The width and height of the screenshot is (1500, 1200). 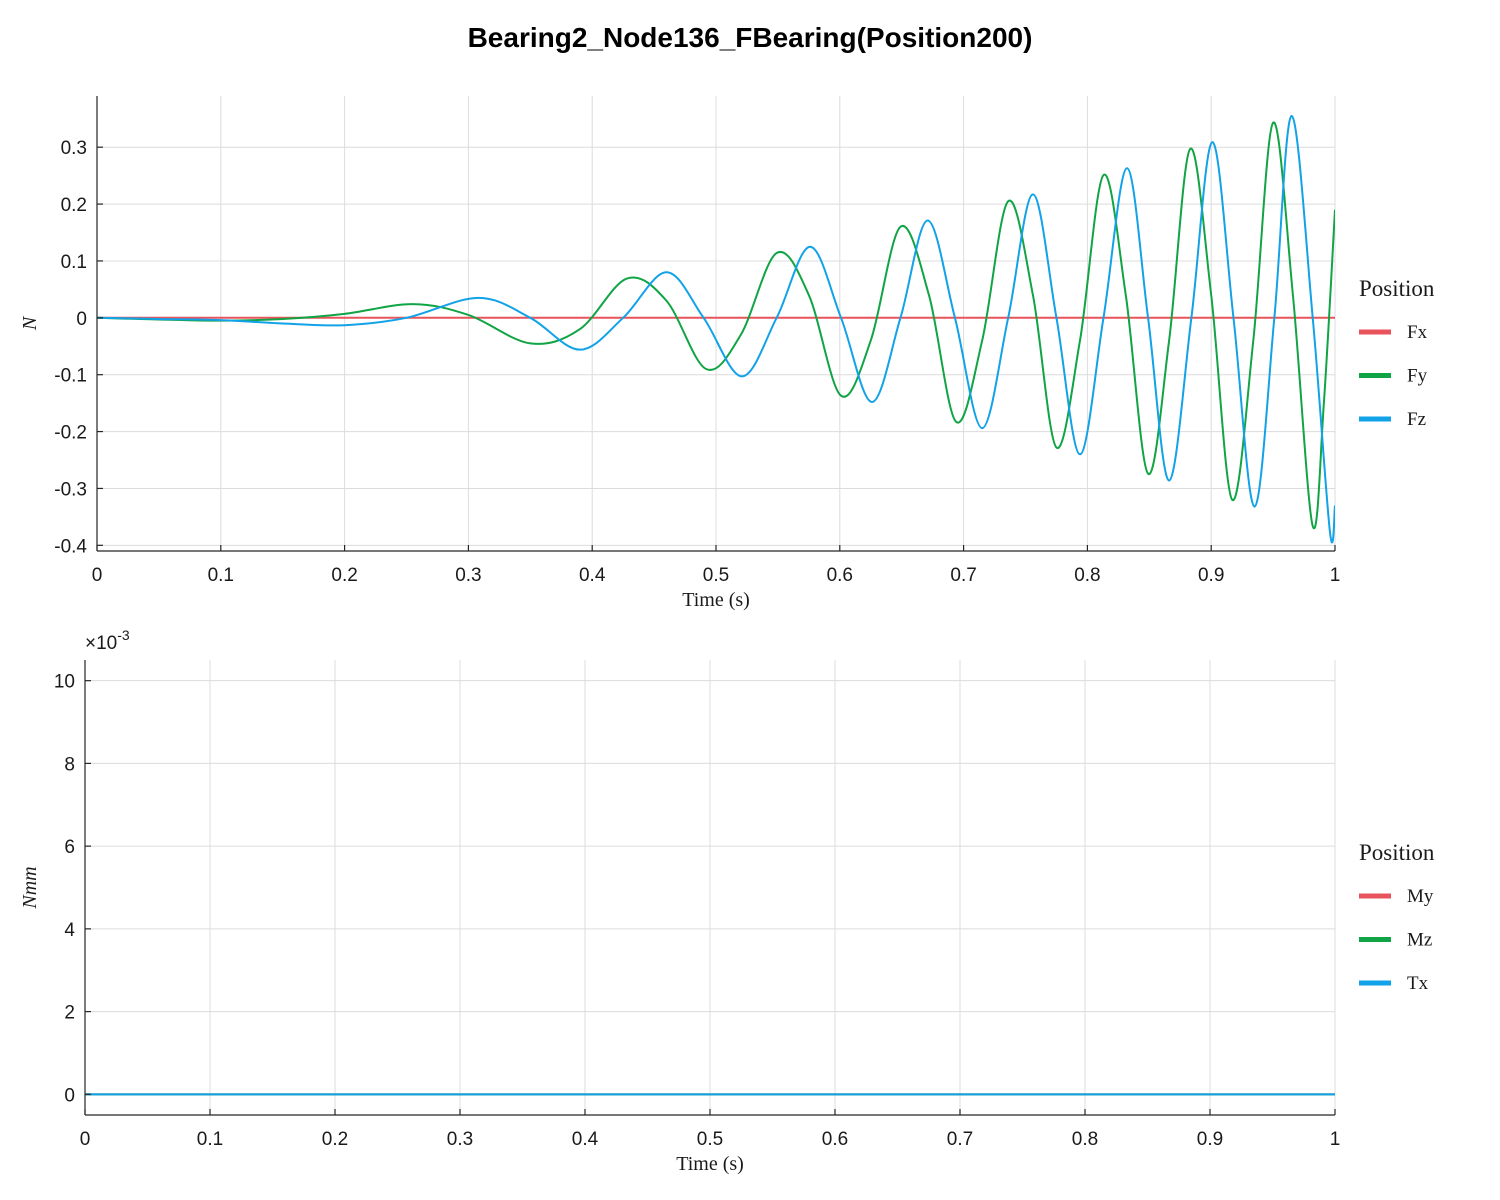 I want to click on force-x-tick-label: 0.7, so click(x=963, y=575).